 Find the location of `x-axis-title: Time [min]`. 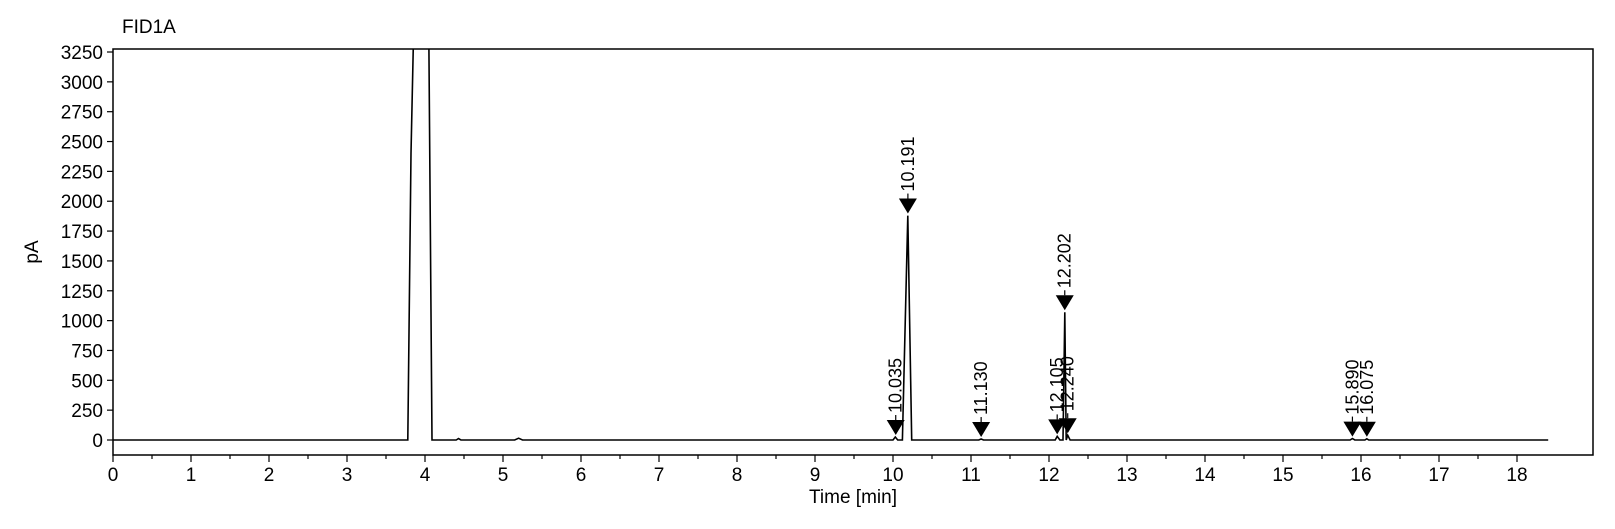

x-axis-title: Time [min] is located at coordinates (853, 497).